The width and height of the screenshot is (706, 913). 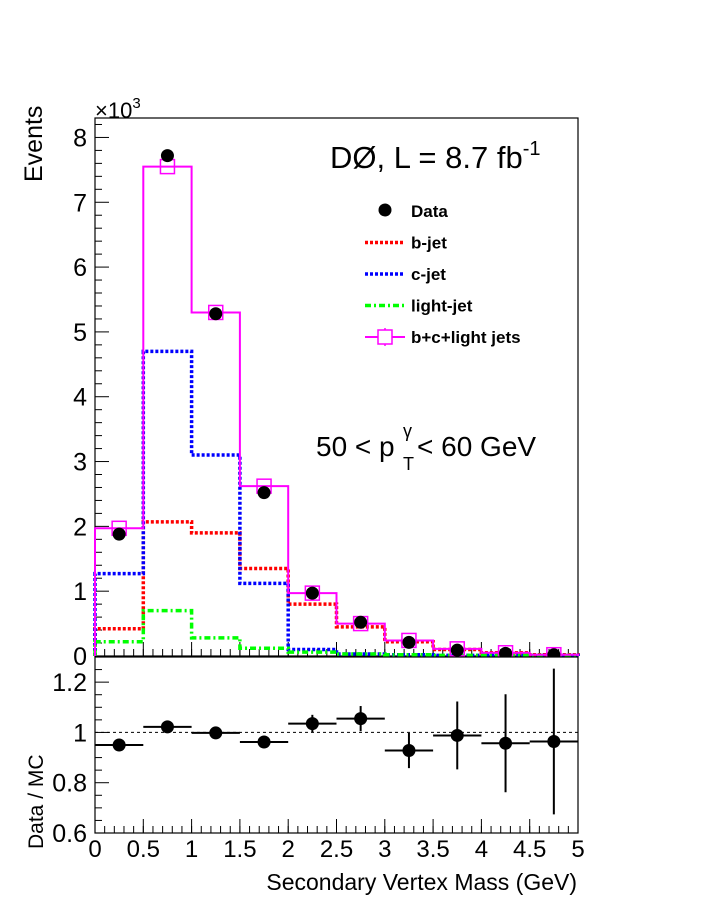 I want to click on x-tick-label: 0, so click(x=94, y=849).